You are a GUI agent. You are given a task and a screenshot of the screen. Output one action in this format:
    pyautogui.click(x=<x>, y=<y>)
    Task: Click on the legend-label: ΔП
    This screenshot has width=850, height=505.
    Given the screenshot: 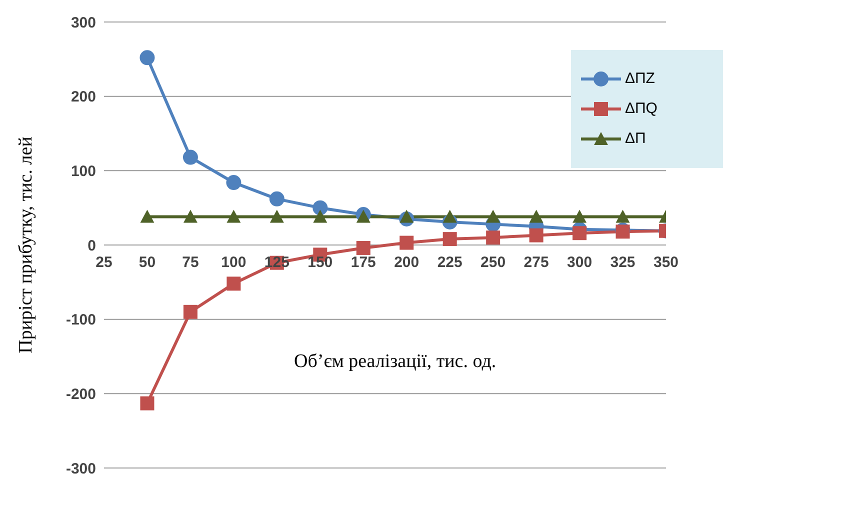 What is the action you would take?
    pyautogui.click(x=635, y=138)
    